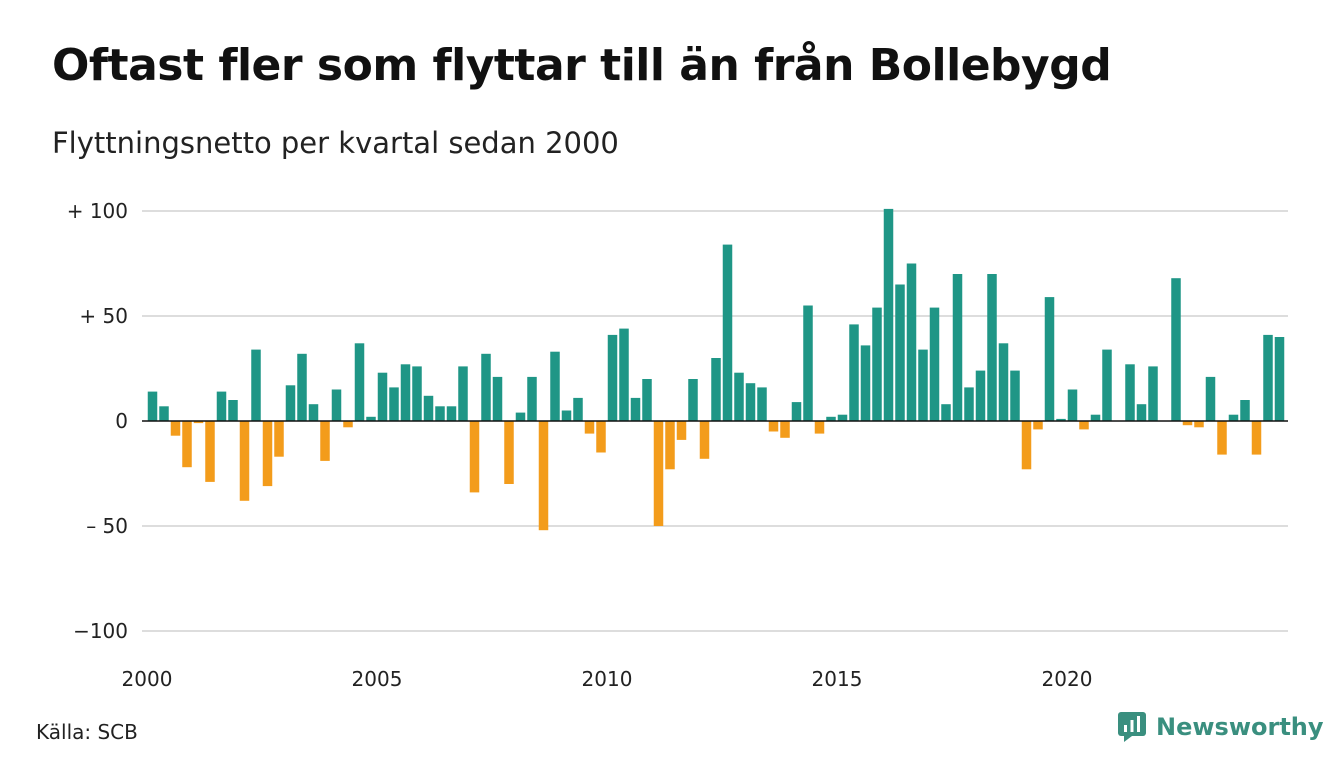 This screenshot has height=780, width=1340. I want to click on x-tick-label: 2005, so click(377, 679).